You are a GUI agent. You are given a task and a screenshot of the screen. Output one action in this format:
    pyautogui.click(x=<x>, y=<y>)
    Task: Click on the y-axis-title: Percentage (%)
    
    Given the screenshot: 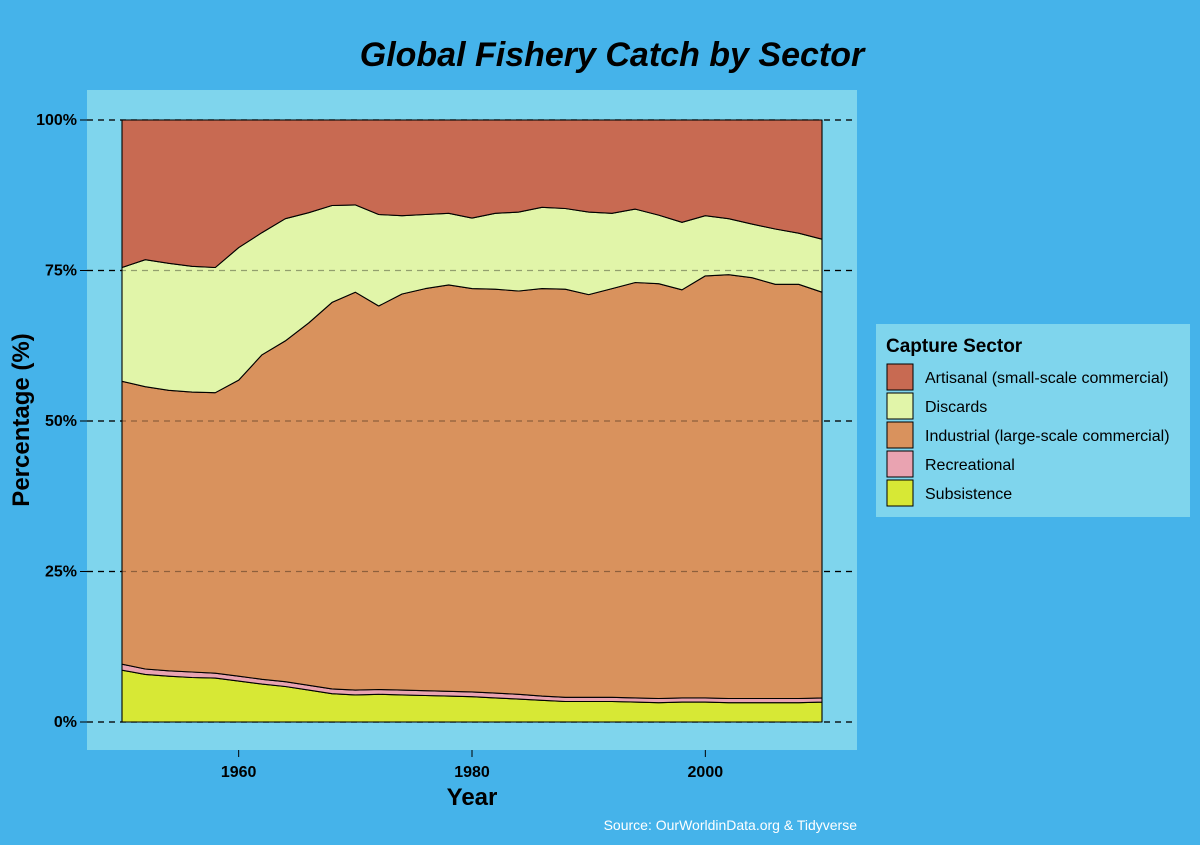 What is the action you would take?
    pyautogui.click(x=21, y=419)
    